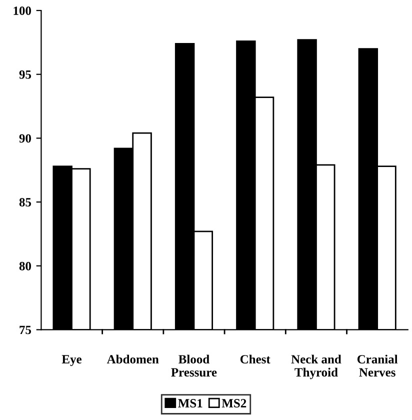 The image size is (412, 420). I want to click on x-tick-label: Eye, so click(72, 360).